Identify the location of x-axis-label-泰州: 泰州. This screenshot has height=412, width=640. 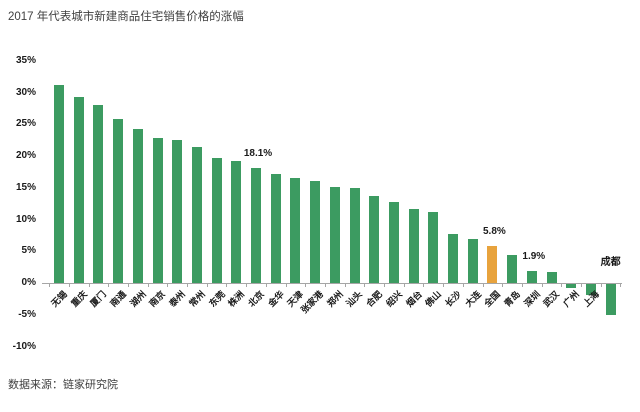
(177, 299).